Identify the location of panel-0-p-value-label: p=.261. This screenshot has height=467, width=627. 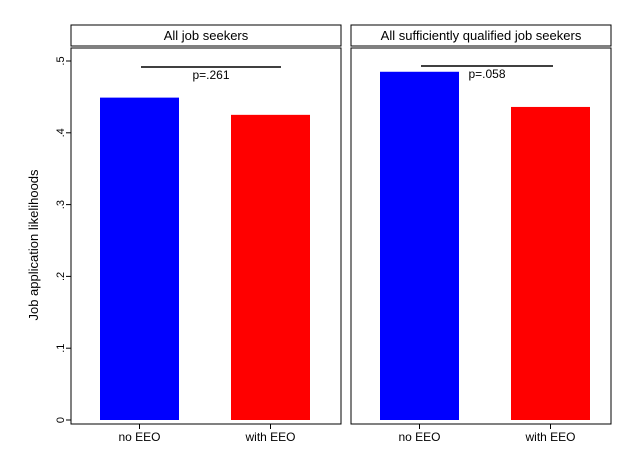
(210, 75).